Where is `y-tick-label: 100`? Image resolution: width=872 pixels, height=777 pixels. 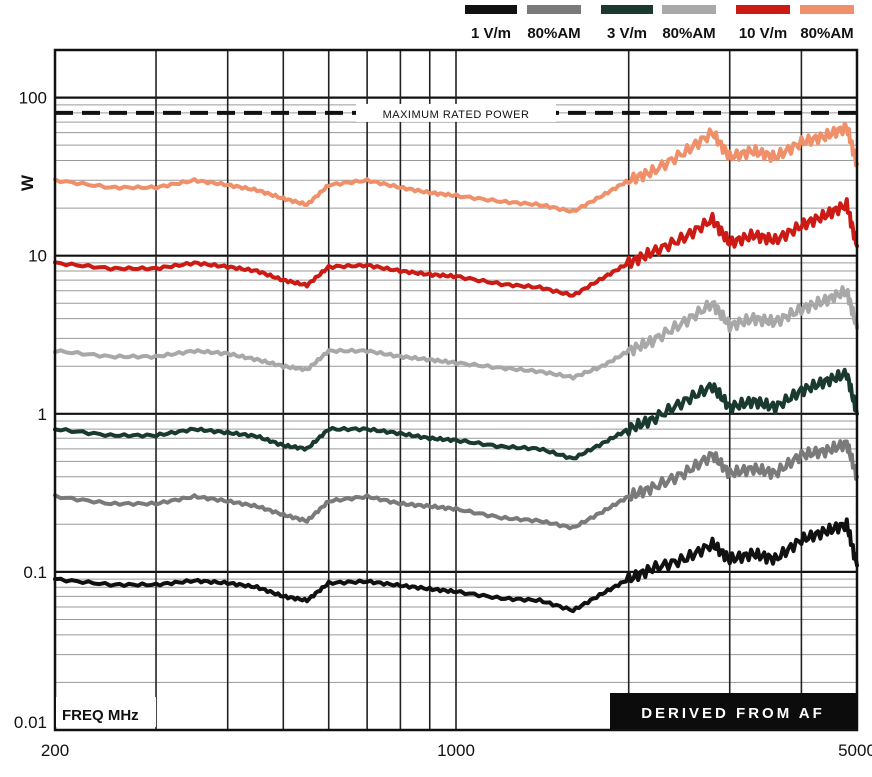 y-tick-label: 100 is located at coordinates (33, 98).